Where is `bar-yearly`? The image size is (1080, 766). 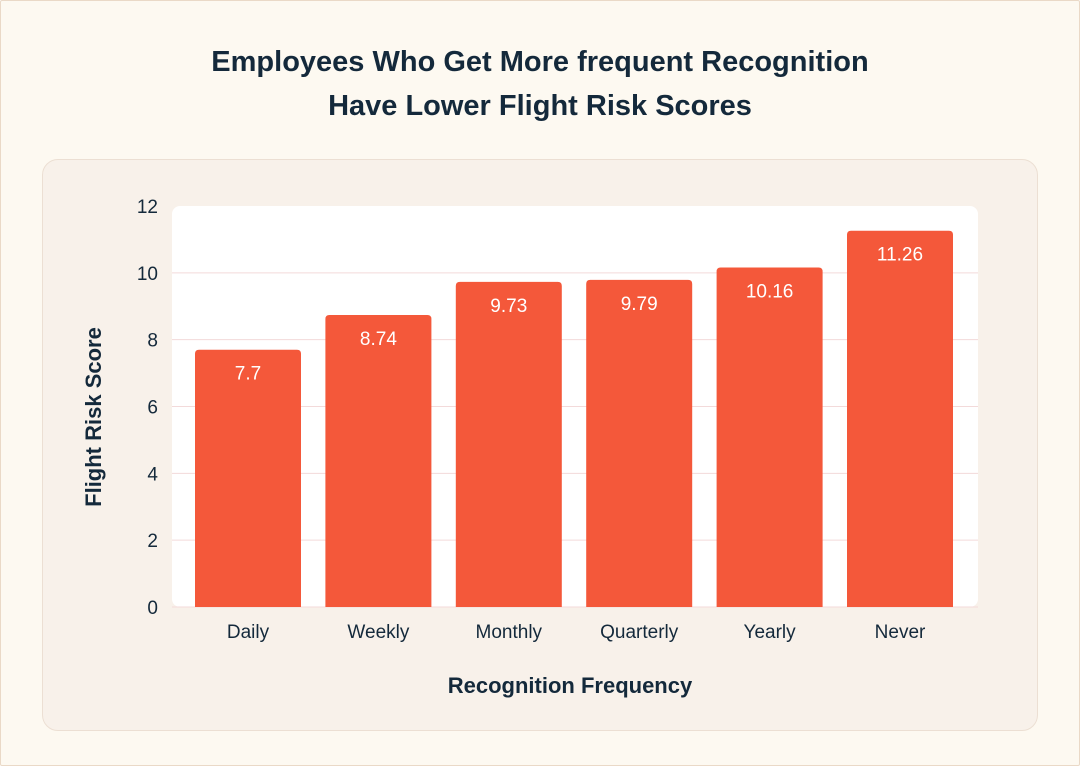 bar-yearly is located at coordinates (769, 437).